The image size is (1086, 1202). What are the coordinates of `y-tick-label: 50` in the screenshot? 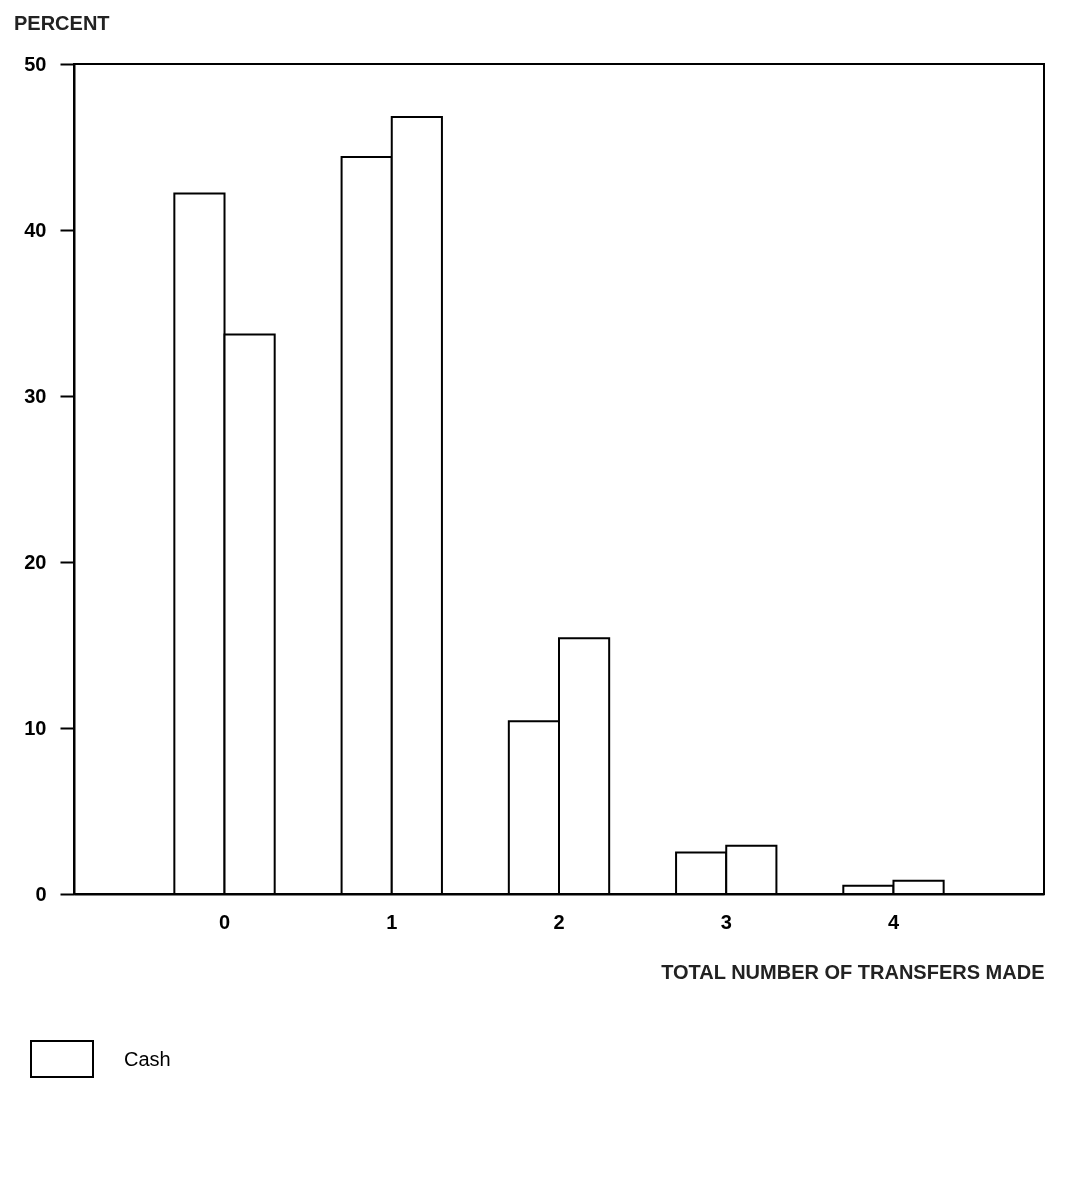 It's located at (35, 63).